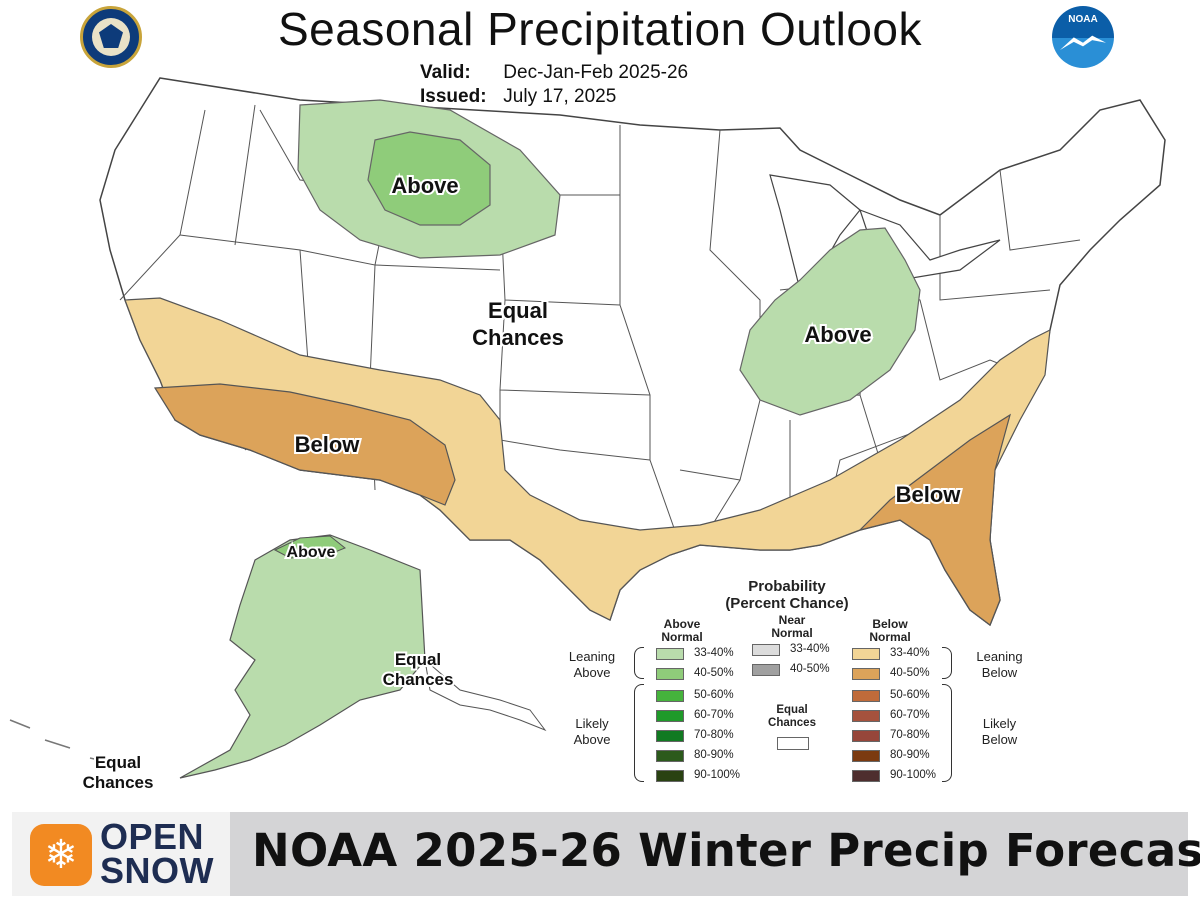 The image size is (1200, 900). What do you see at coordinates (787, 595) in the screenshot?
I see `legend-title: Probability (Percent Chance)` at bounding box center [787, 595].